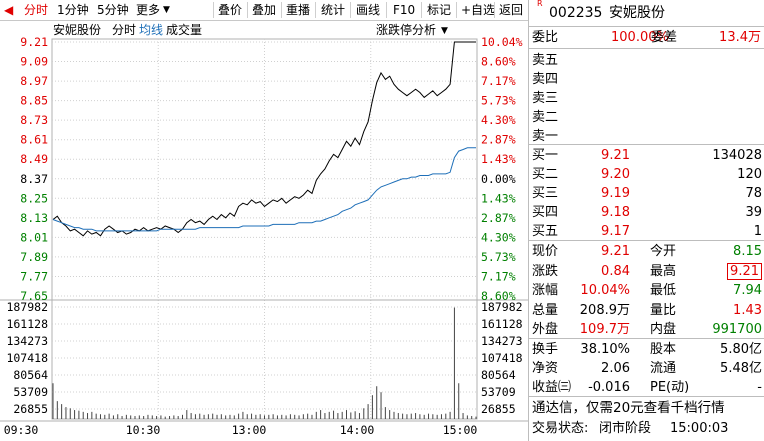 The width and height of the screenshot is (764, 441). Describe the element at coordinates (34, 101) in the screenshot. I see `price-tick-label: 8.85` at that location.